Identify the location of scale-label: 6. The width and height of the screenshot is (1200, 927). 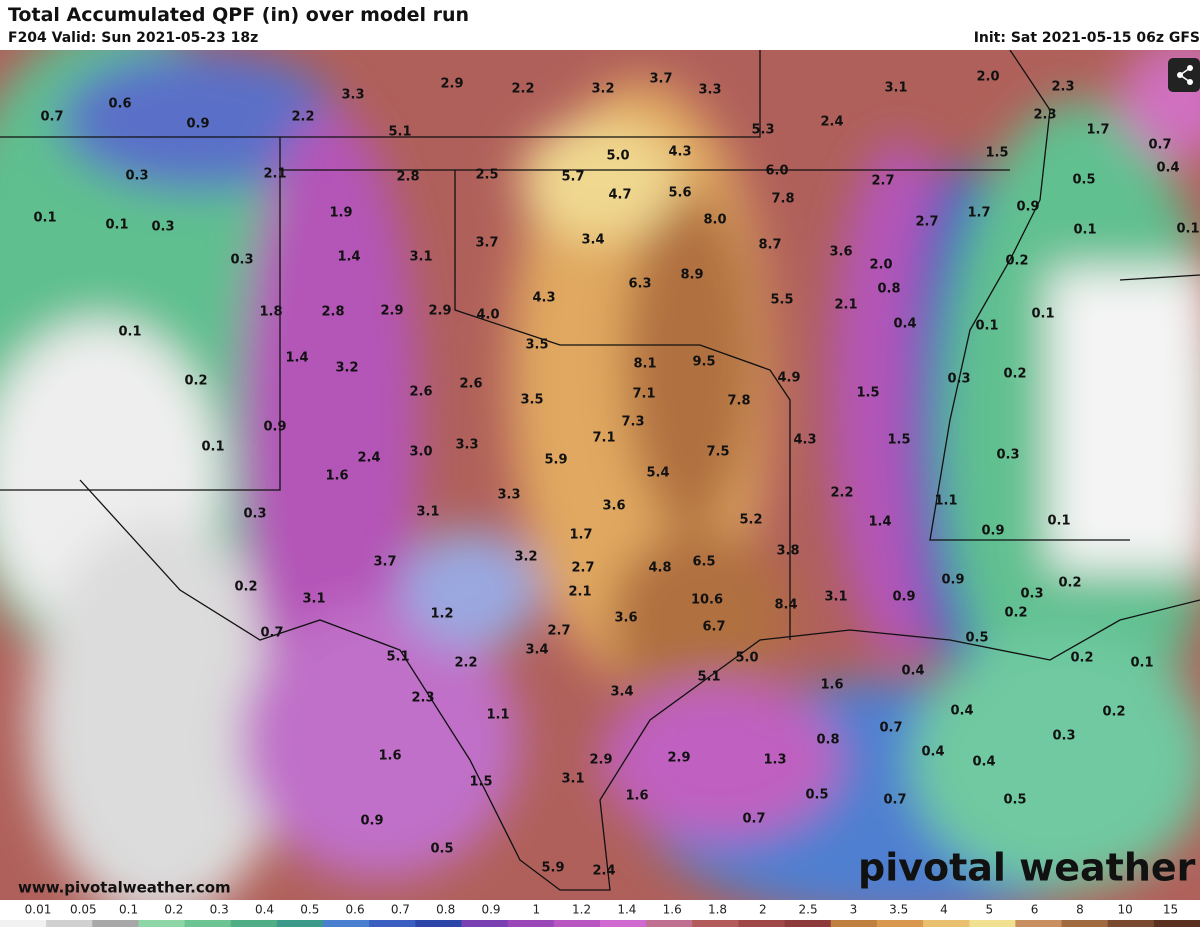
(1035, 910).